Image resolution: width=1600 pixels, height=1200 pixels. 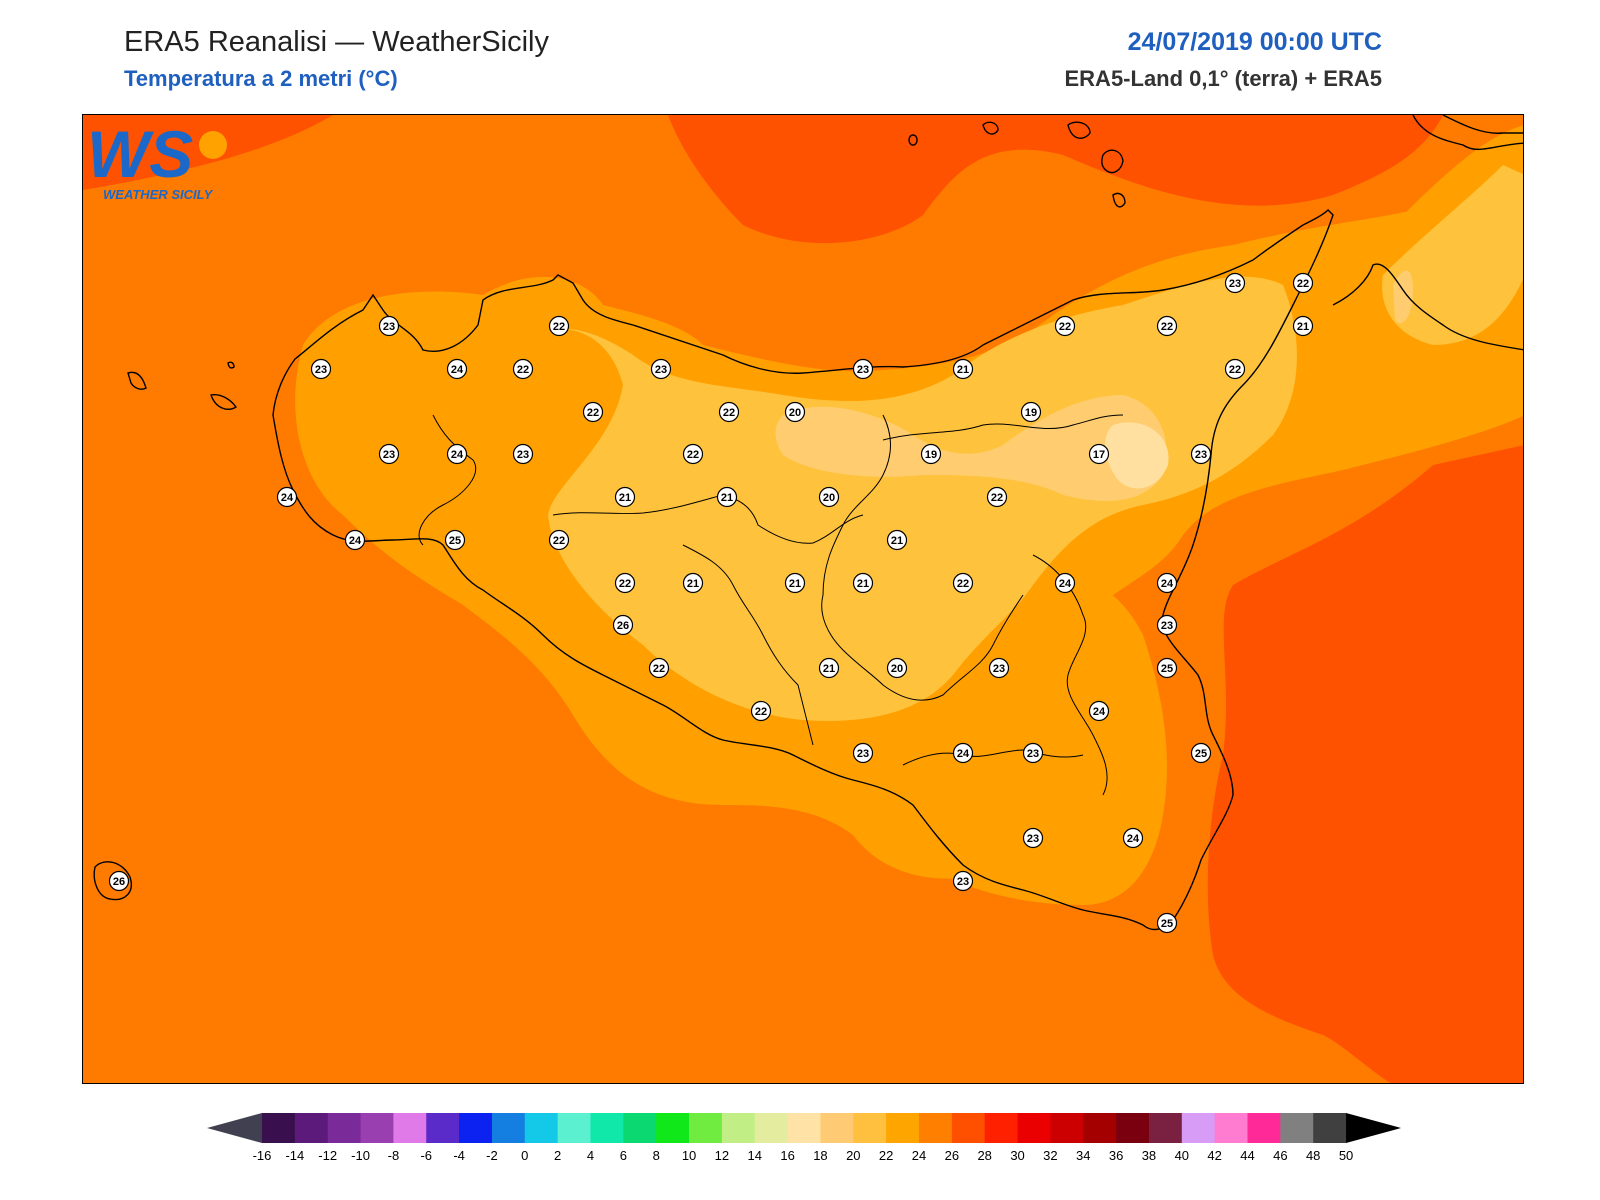 What do you see at coordinates (1280, 1155) in the screenshot?
I see `colorbar-tick-label: 46` at bounding box center [1280, 1155].